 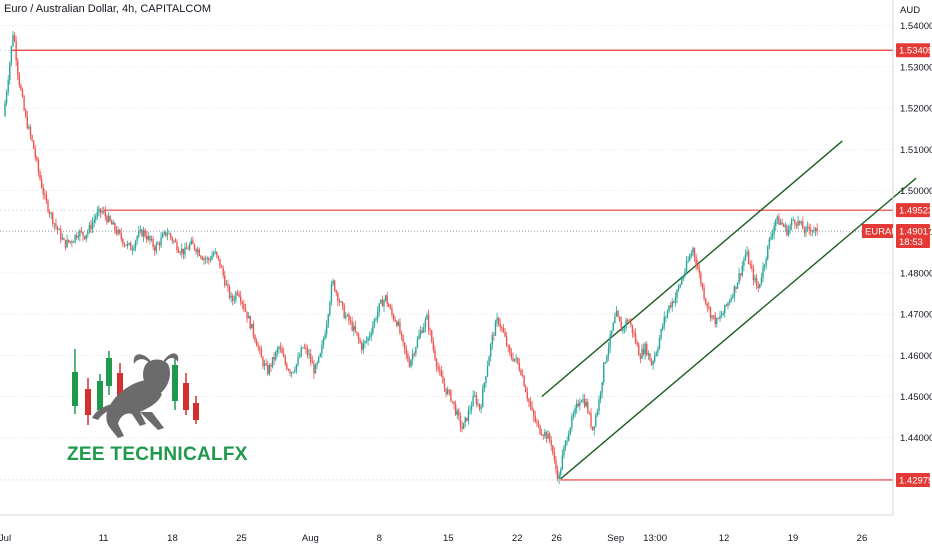 What do you see at coordinates (916, 67) in the screenshot?
I see `price-tick-label: 1.53000` at bounding box center [916, 67].